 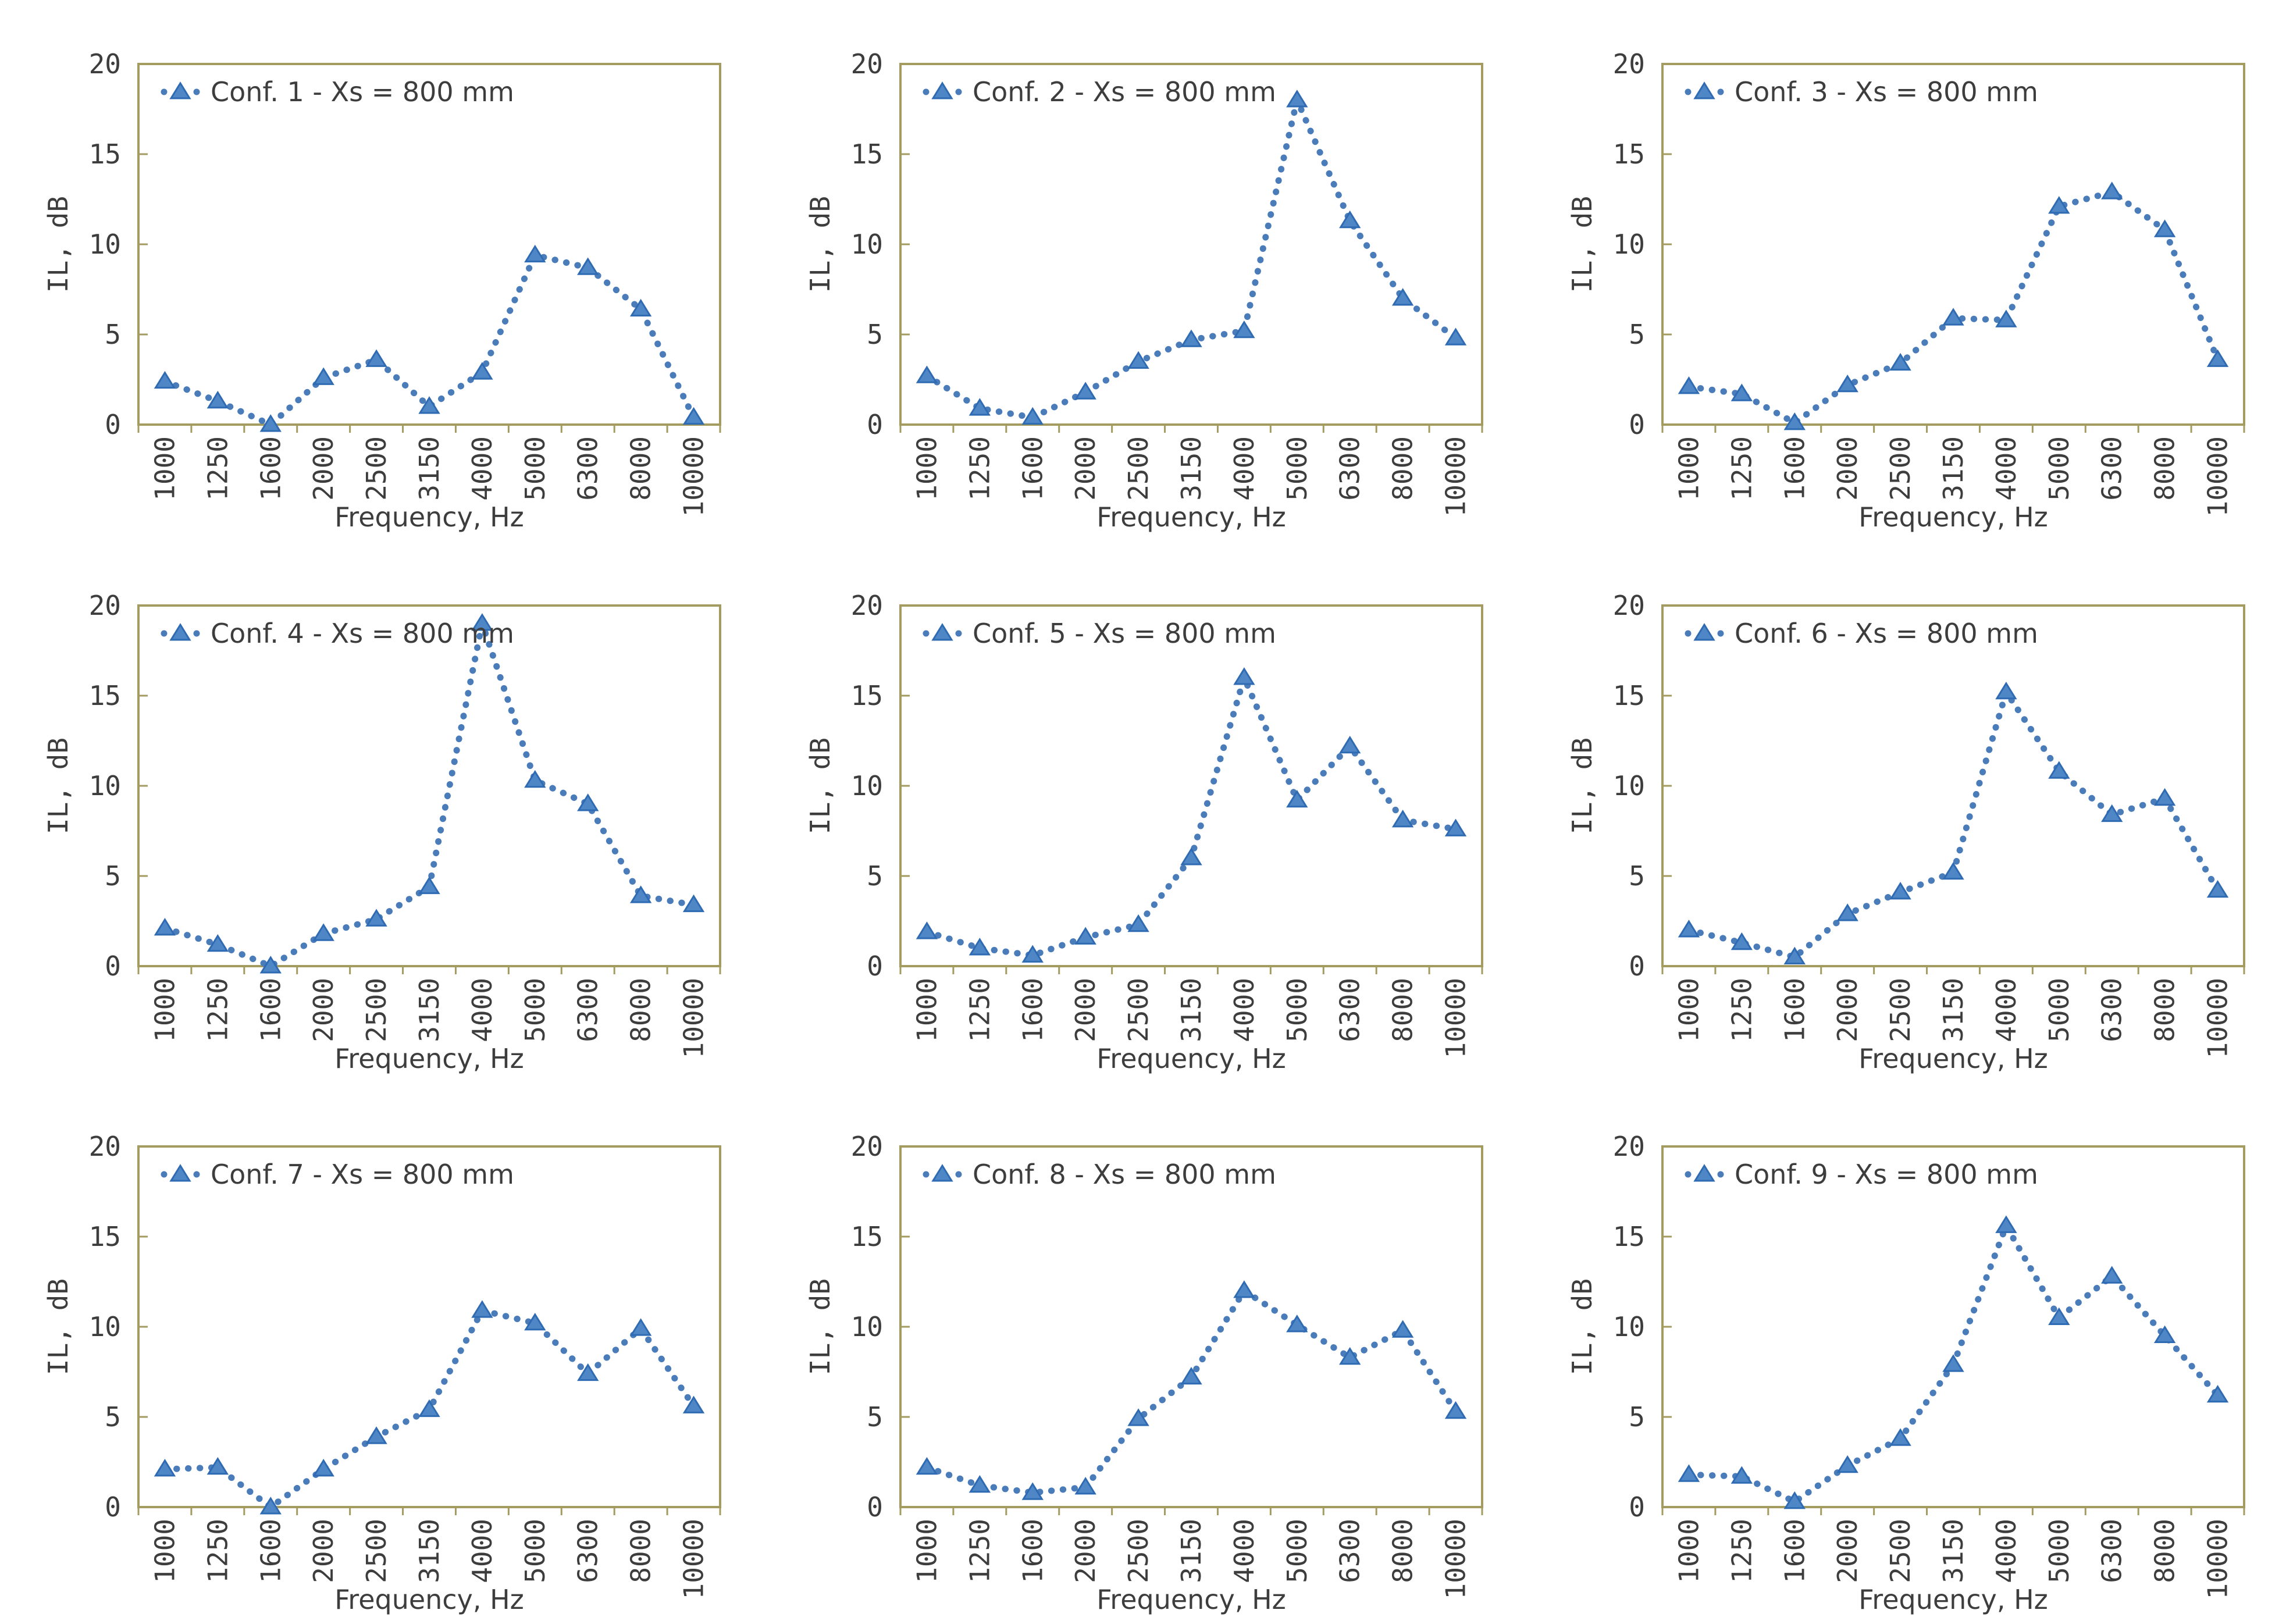 What do you see at coordinates (1124, 92) in the screenshot?
I see `legend-label: Conf. 2 - Xs = 800 mm` at bounding box center [1124, 92].